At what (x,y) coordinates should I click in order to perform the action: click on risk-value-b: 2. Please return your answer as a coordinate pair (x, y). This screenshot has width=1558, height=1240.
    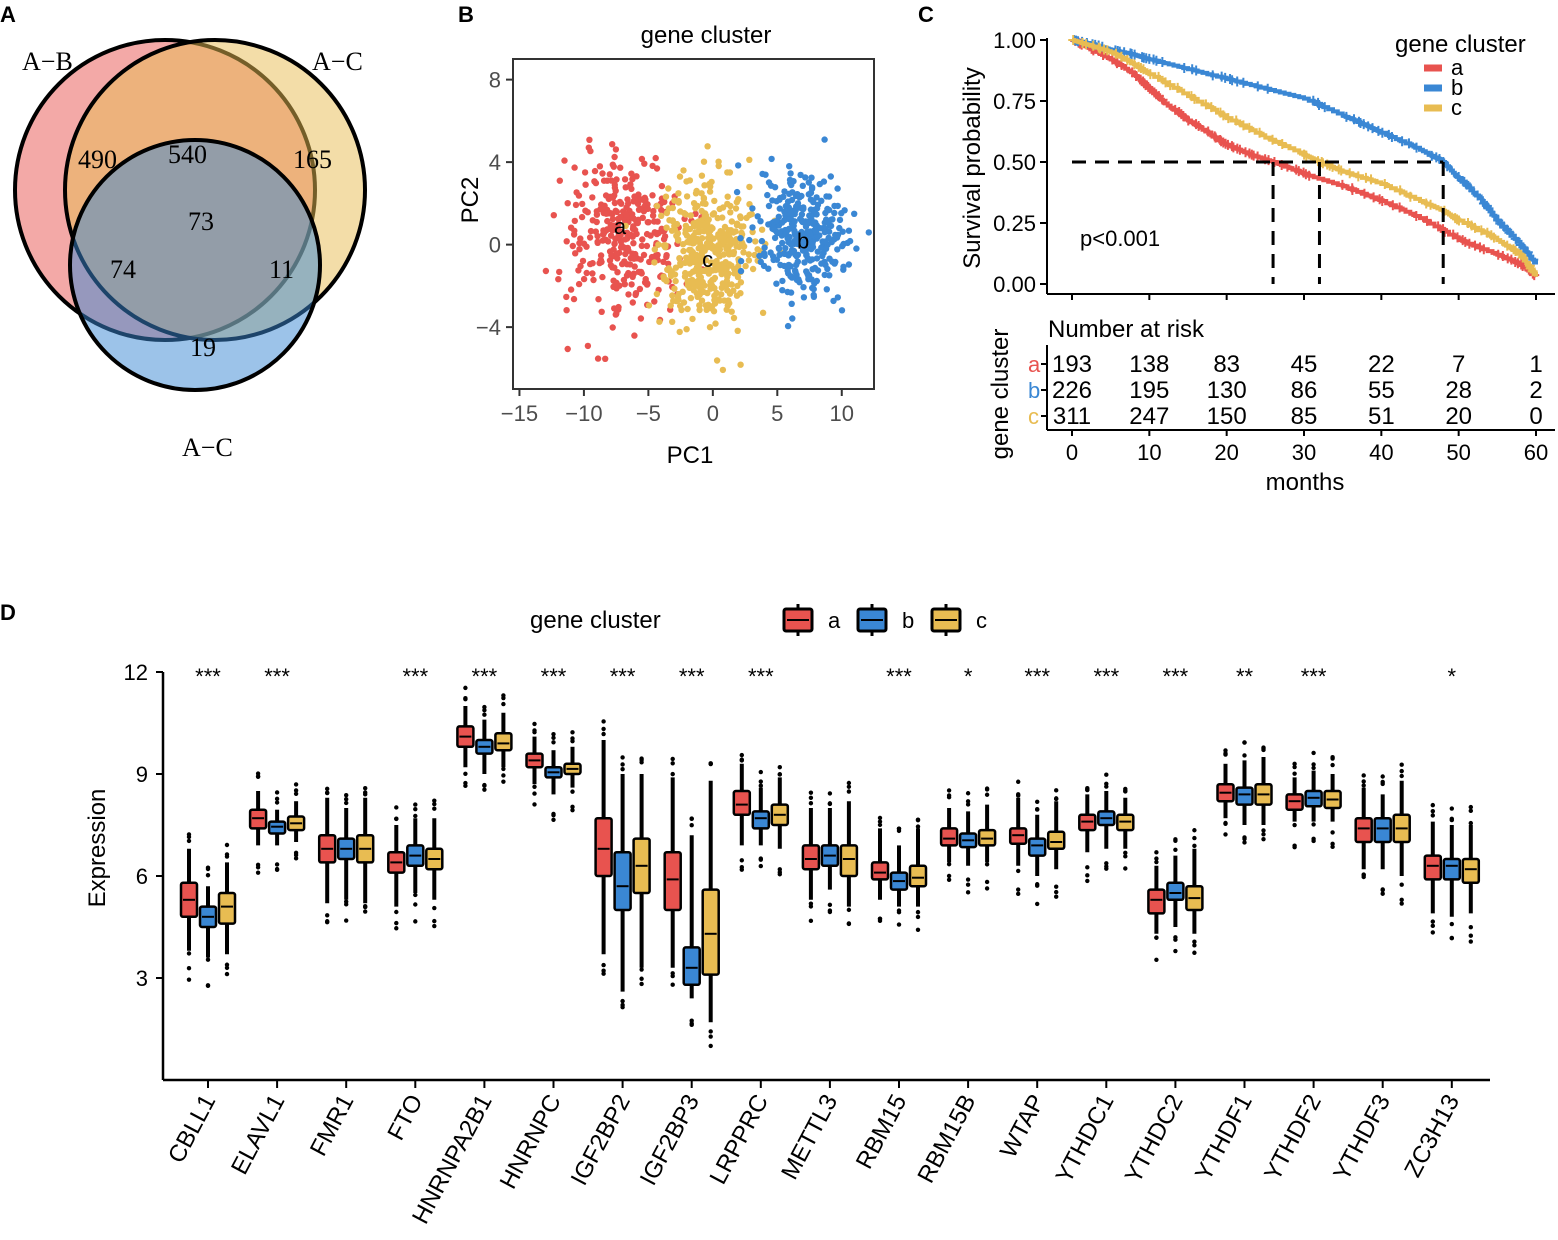
    Looking at the image, I should click on (1535, 390).